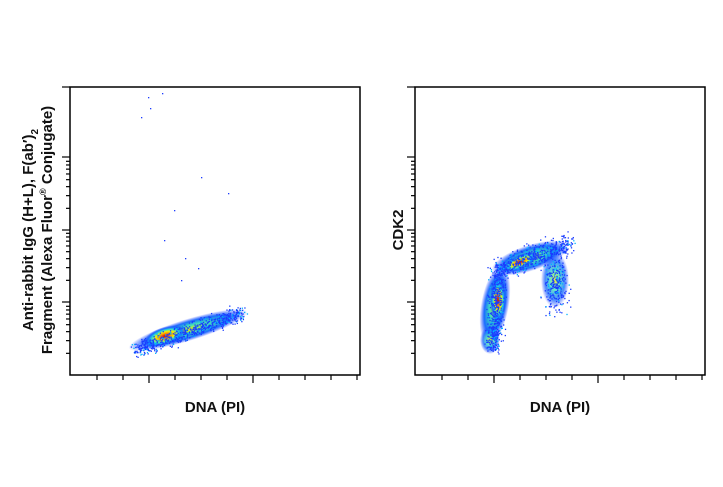 This screenshot has width=723, height=487. What do you see at coordinates (560, 407) in the screenshot?
I see `x-axis-label: DNA (PI)` at bounding box center [560, 407].